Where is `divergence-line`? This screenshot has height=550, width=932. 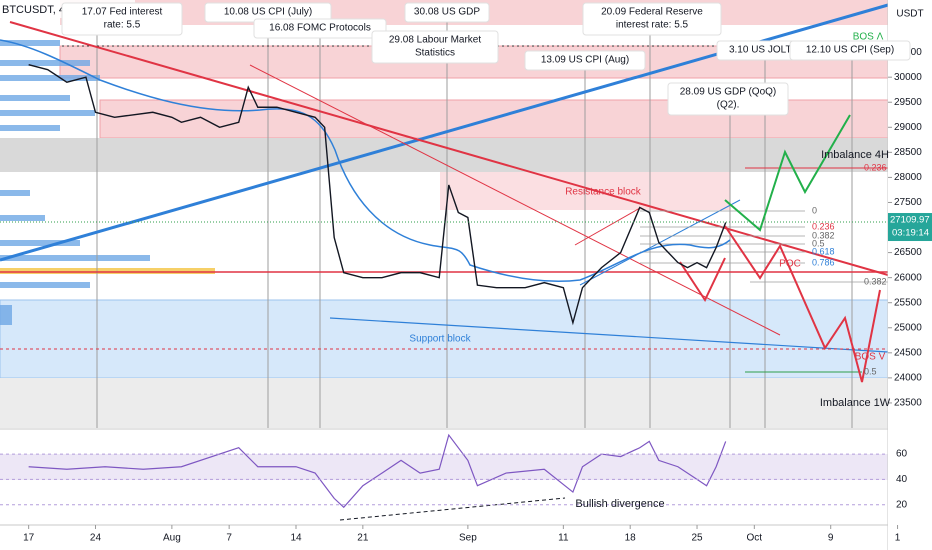 divergence-line is located at coordinates (452, 509).